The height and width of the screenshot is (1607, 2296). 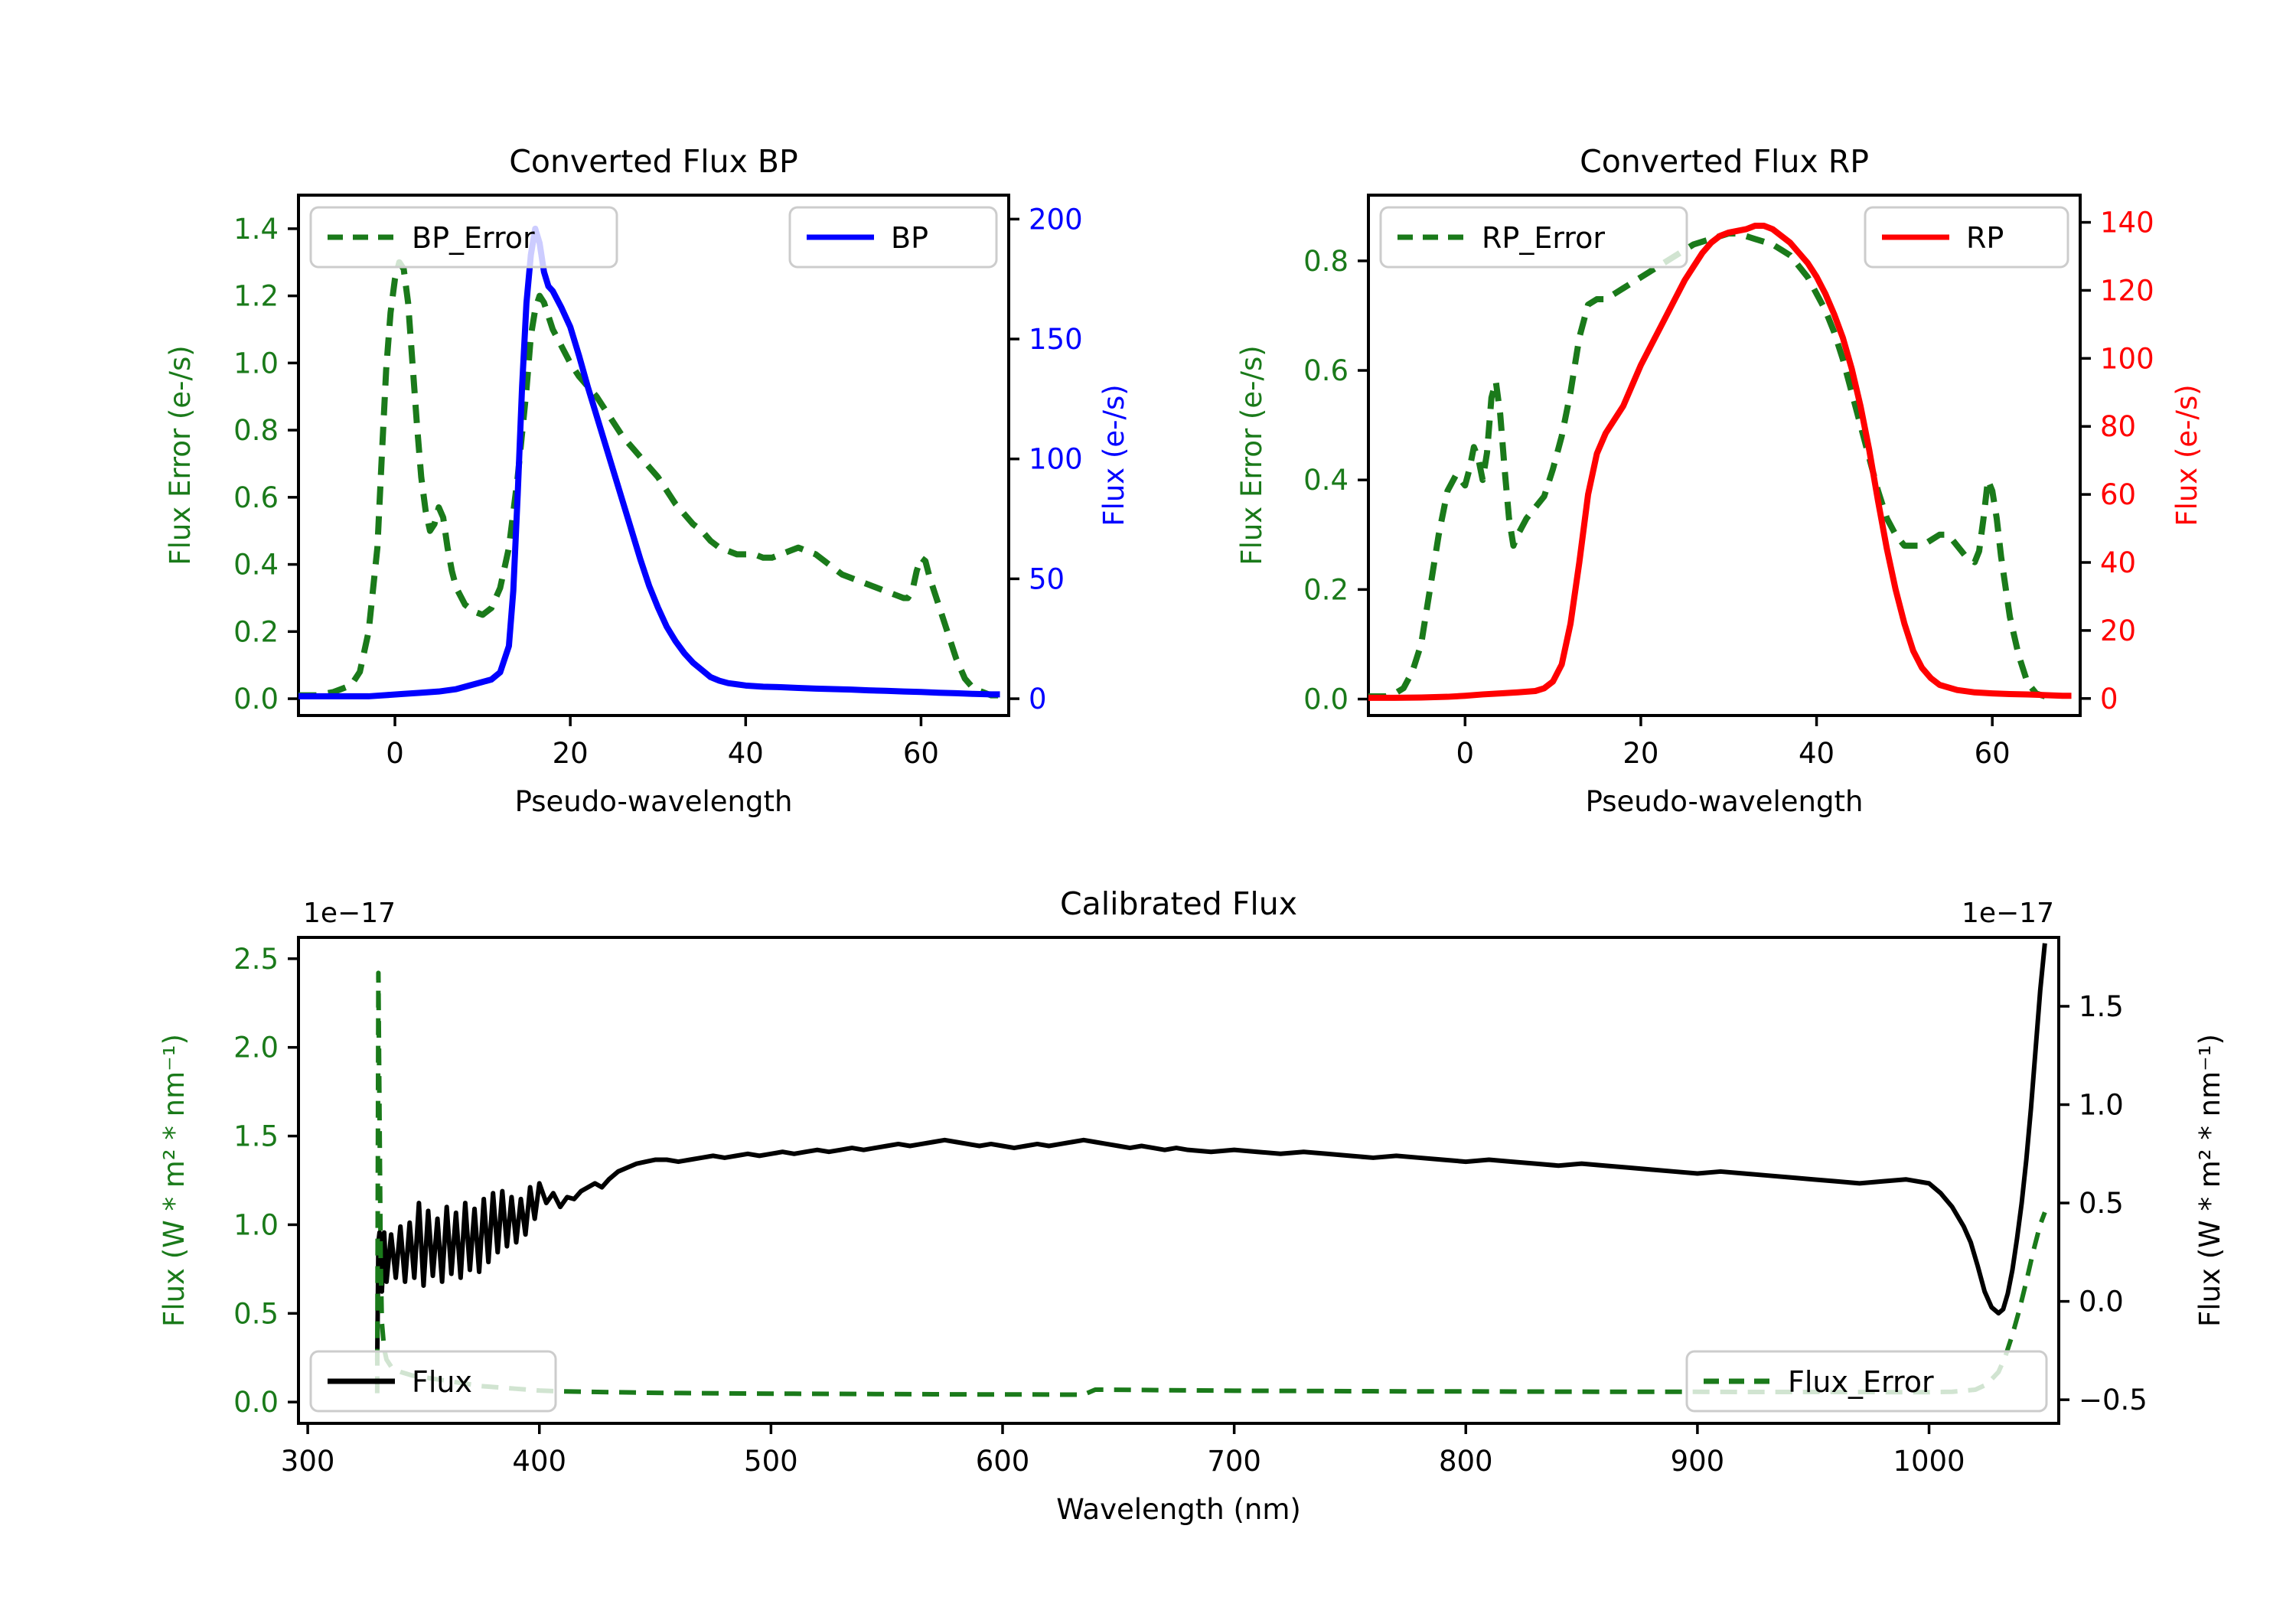 What do you see at coordinates (349, 914) in the screenshot?
I see `y-offset-left-calibrated-flux: 1e−17` at bounding box center [349, 914].